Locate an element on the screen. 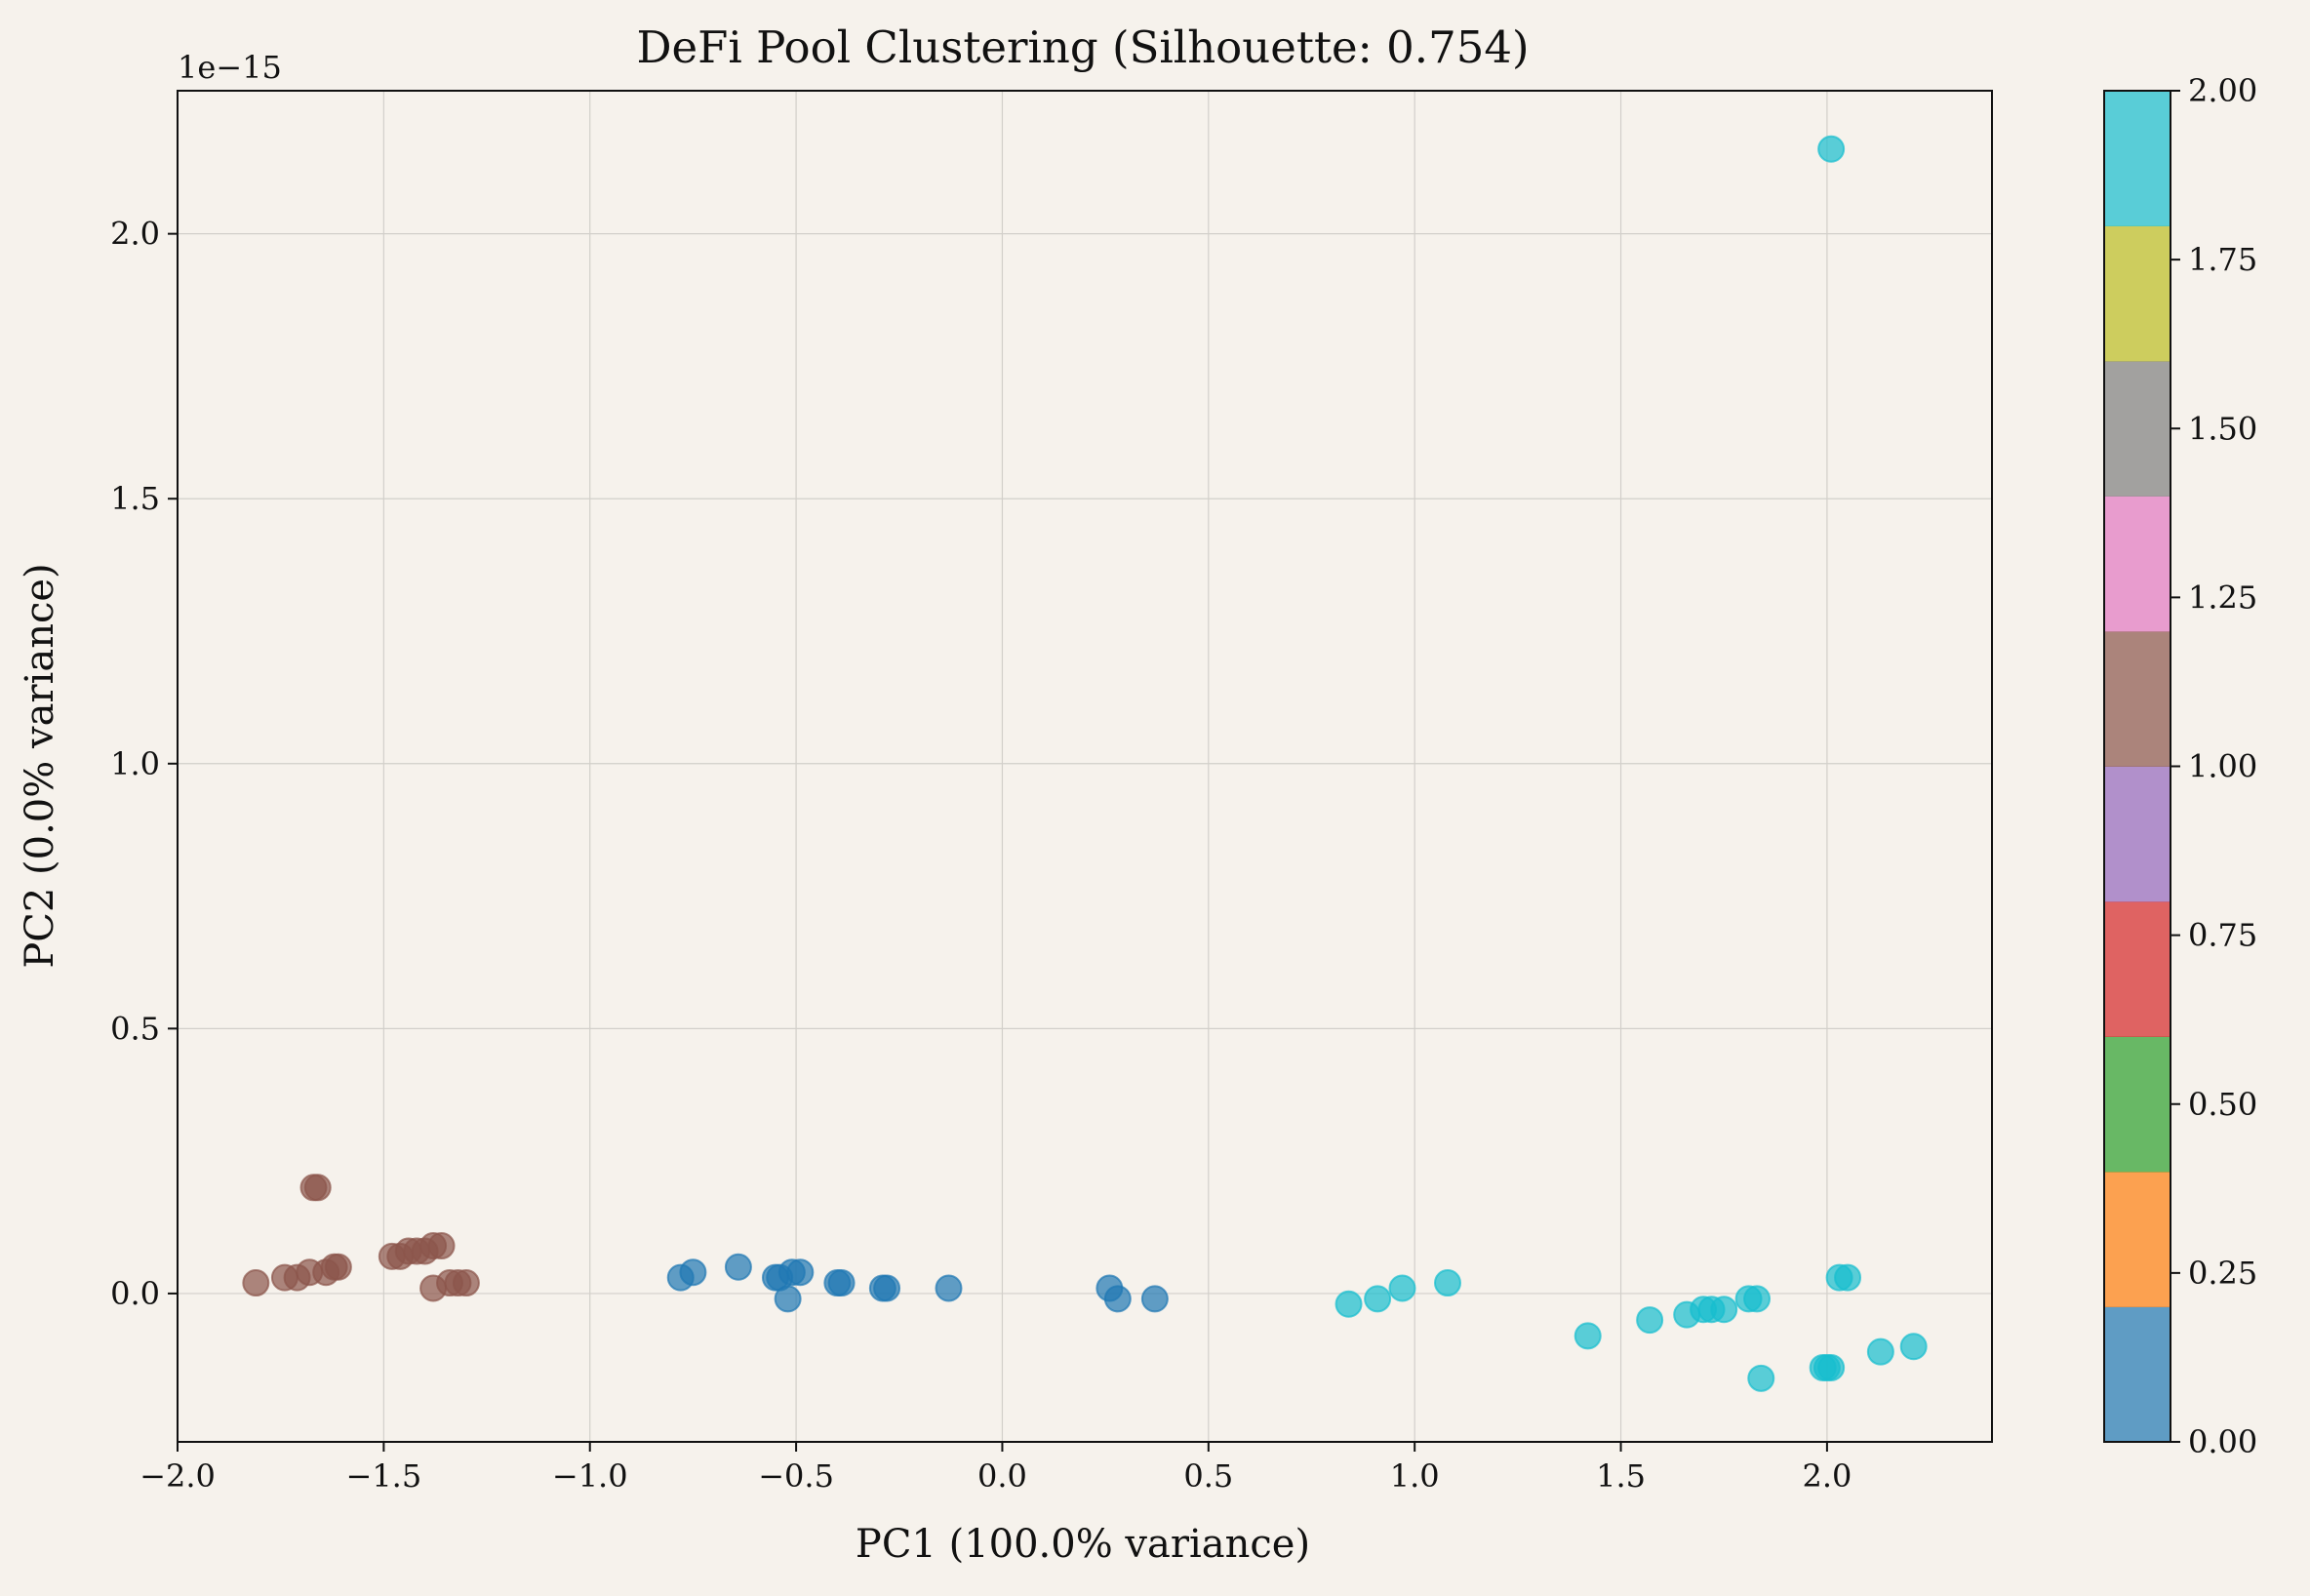  colorbar-tick-label: 0.00 is located at coordinates (2222, 1442).